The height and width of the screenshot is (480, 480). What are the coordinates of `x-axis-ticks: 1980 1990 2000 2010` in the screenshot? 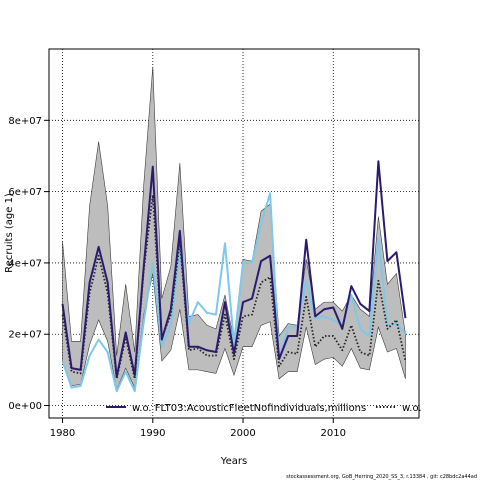 It's located at (198, 428).